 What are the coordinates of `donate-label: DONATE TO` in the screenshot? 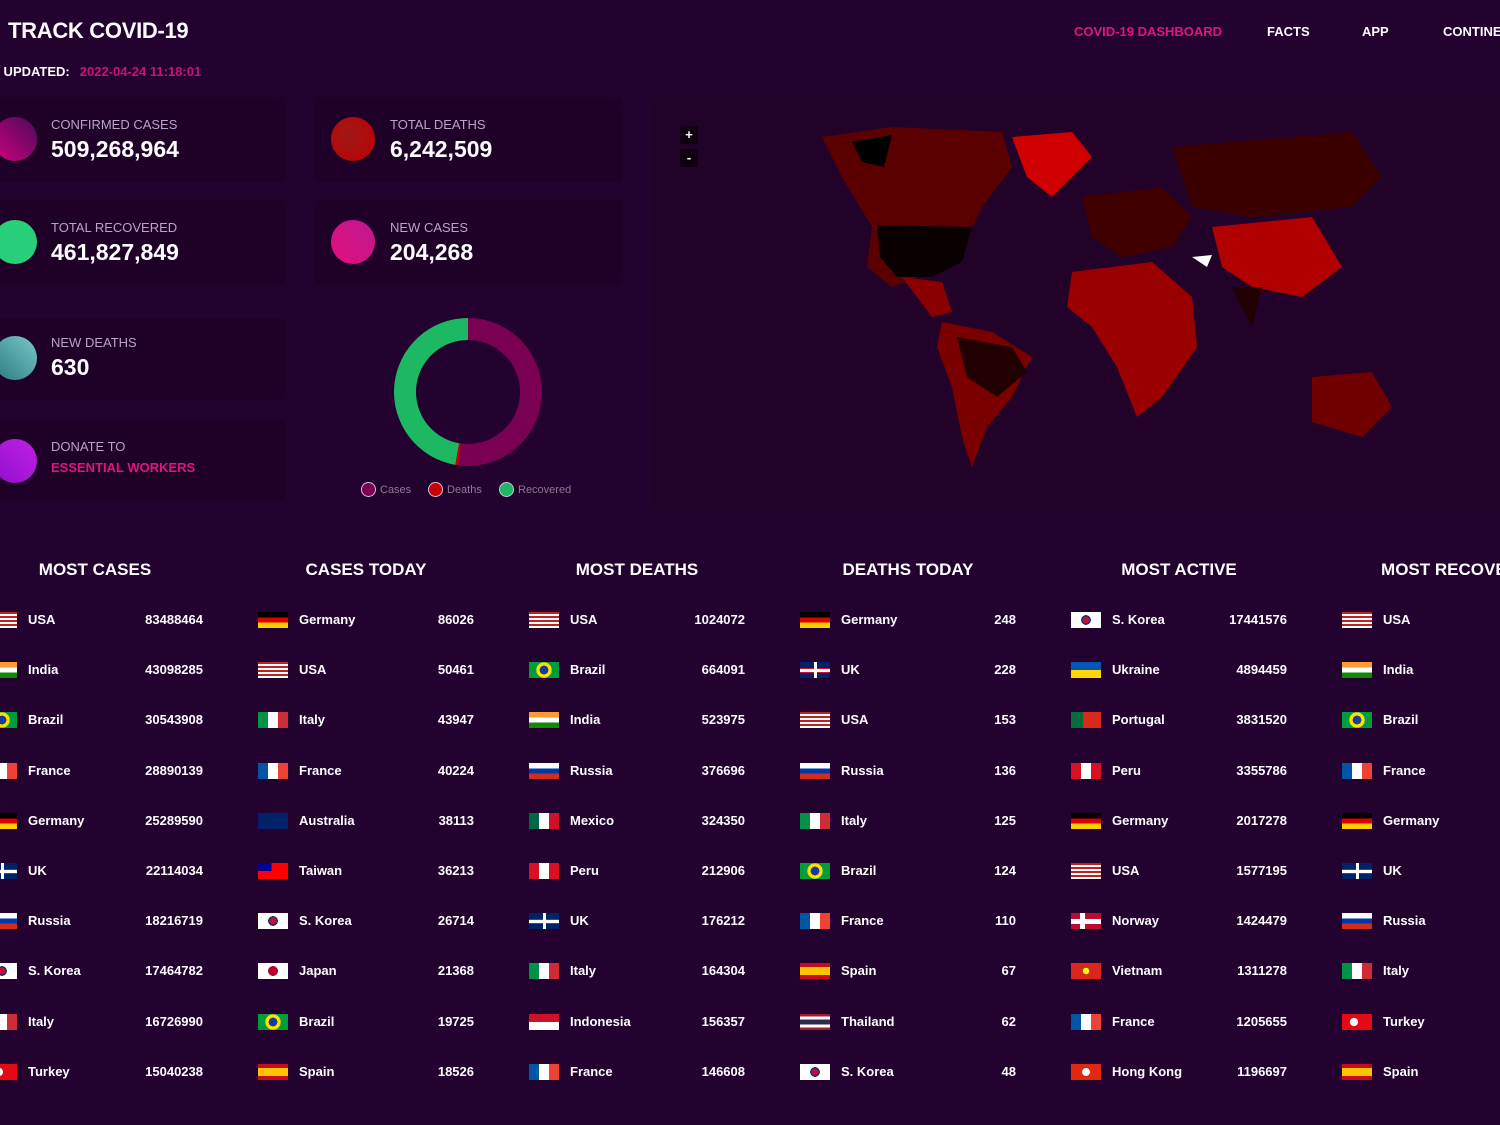 It's located at (88, 446).